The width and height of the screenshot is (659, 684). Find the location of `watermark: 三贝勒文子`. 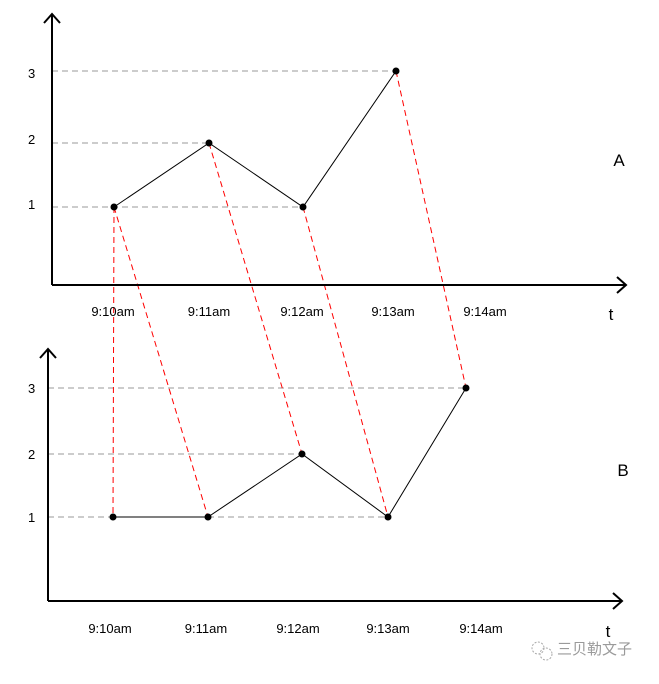

watermark: 三贝勒文子 is located at coordinates (581, 651).